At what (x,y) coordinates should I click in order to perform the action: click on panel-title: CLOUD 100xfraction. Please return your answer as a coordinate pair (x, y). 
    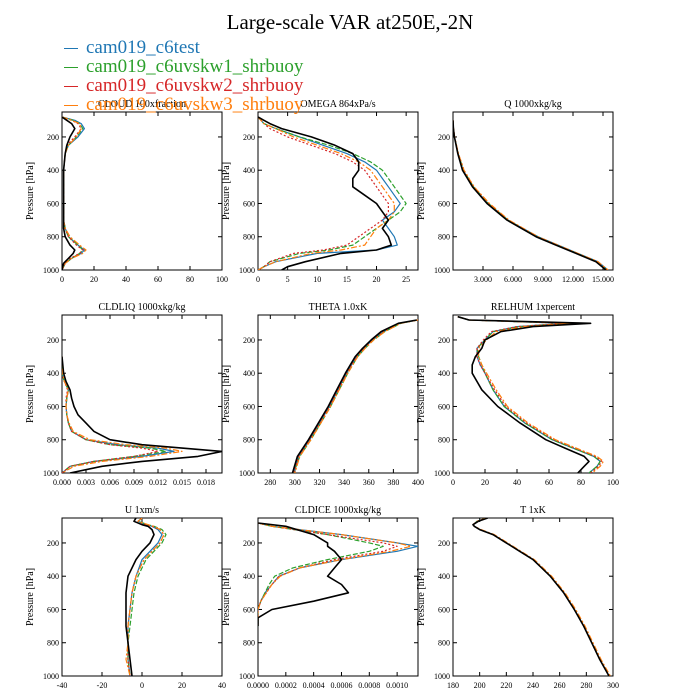
    Looking at the image, I should click on (142, 104).